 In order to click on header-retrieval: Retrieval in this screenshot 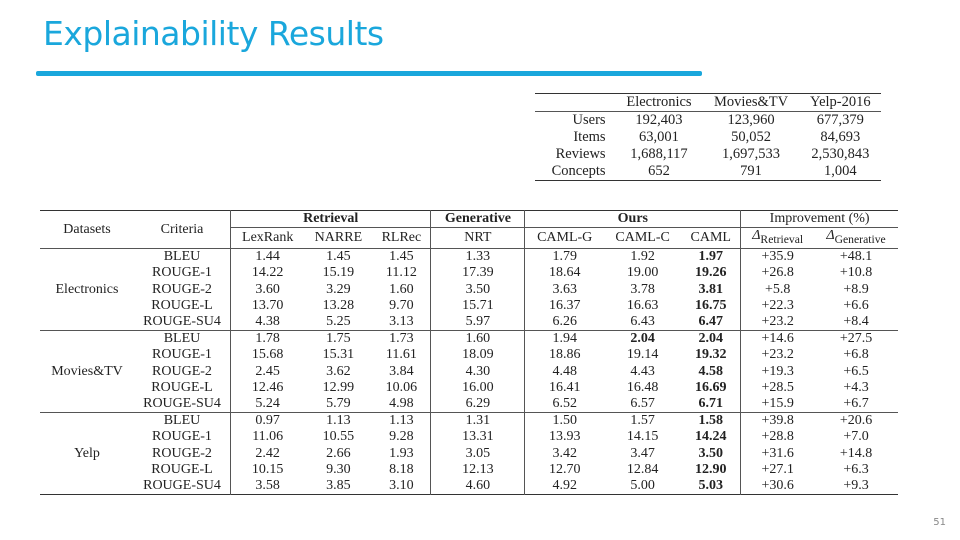, I will do `click(331, 219)`.